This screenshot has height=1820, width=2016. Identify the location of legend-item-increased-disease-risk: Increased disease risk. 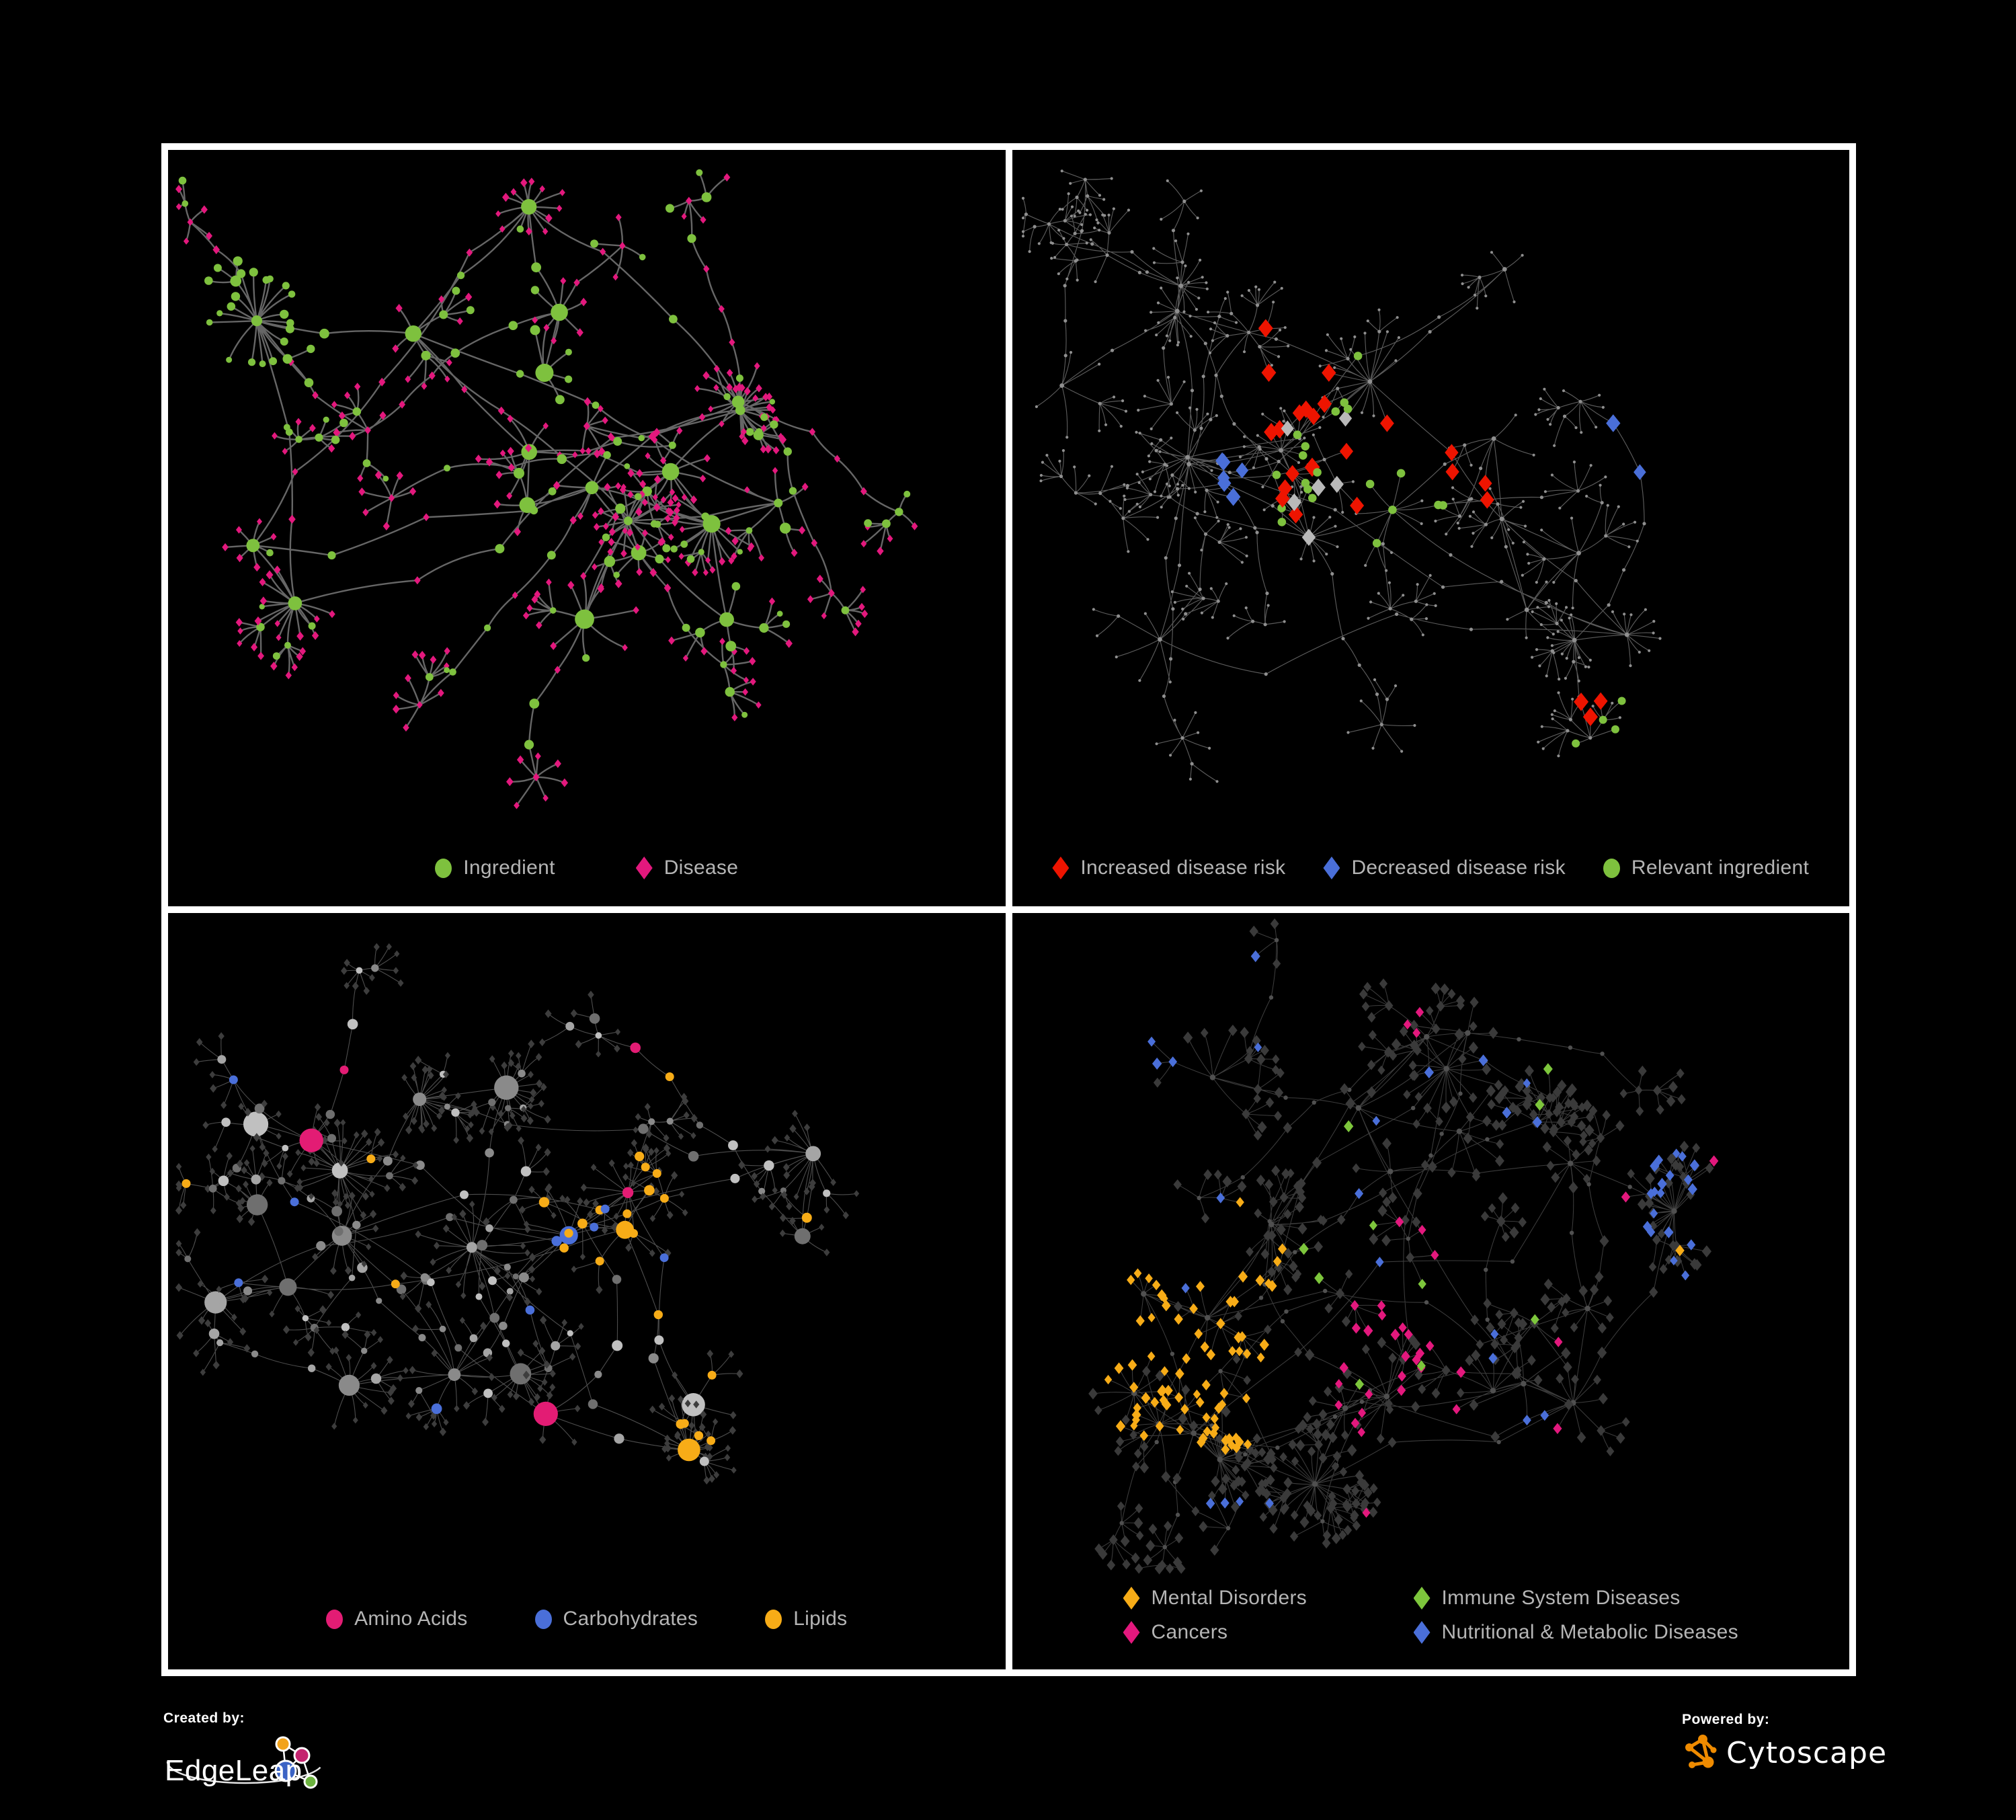
(1168, 868).